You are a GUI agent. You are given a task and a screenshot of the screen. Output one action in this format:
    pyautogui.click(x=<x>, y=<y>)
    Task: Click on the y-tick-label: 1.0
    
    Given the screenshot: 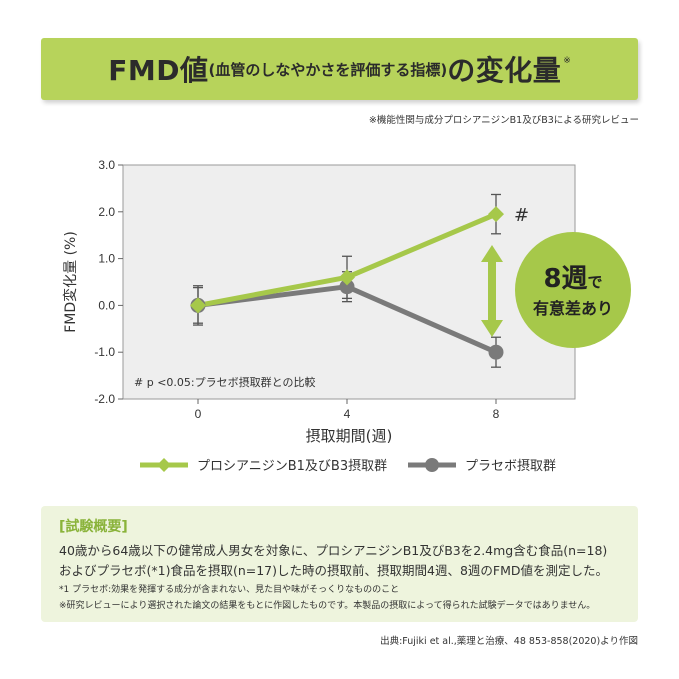 What is the action you would take?
    pyautogui.click(x=106, y=259)
    